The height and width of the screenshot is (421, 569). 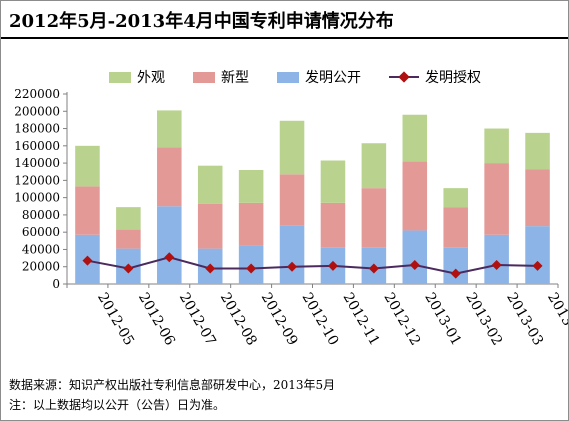 What do you see at coordinates (37, 163) in the screenshot?
I see `y-tick-label: 140000` at bounding box center [37, 163].